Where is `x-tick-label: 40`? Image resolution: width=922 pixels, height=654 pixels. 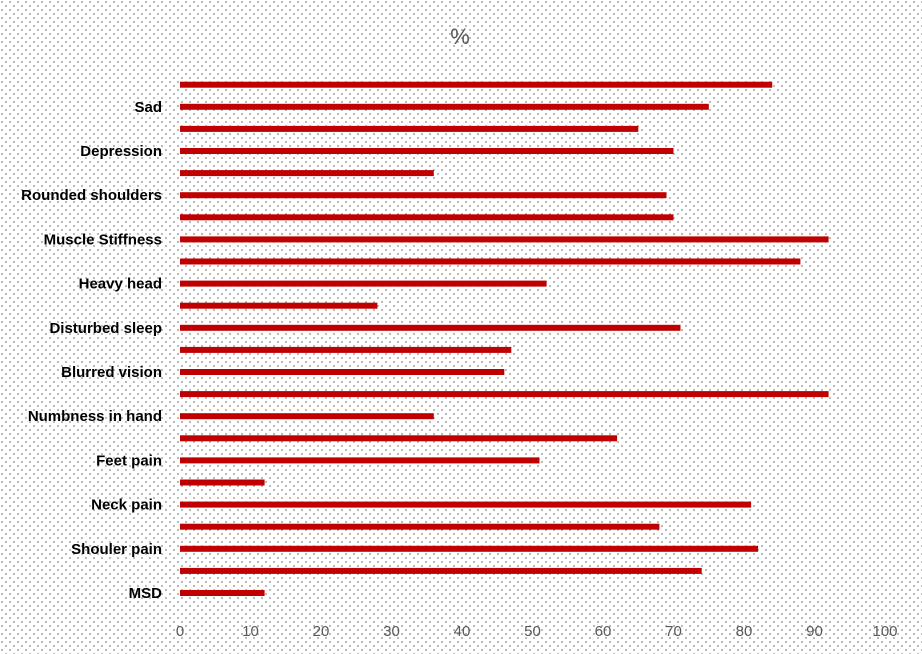 x-tick-label: 40 is located at coordinates (462, 631).